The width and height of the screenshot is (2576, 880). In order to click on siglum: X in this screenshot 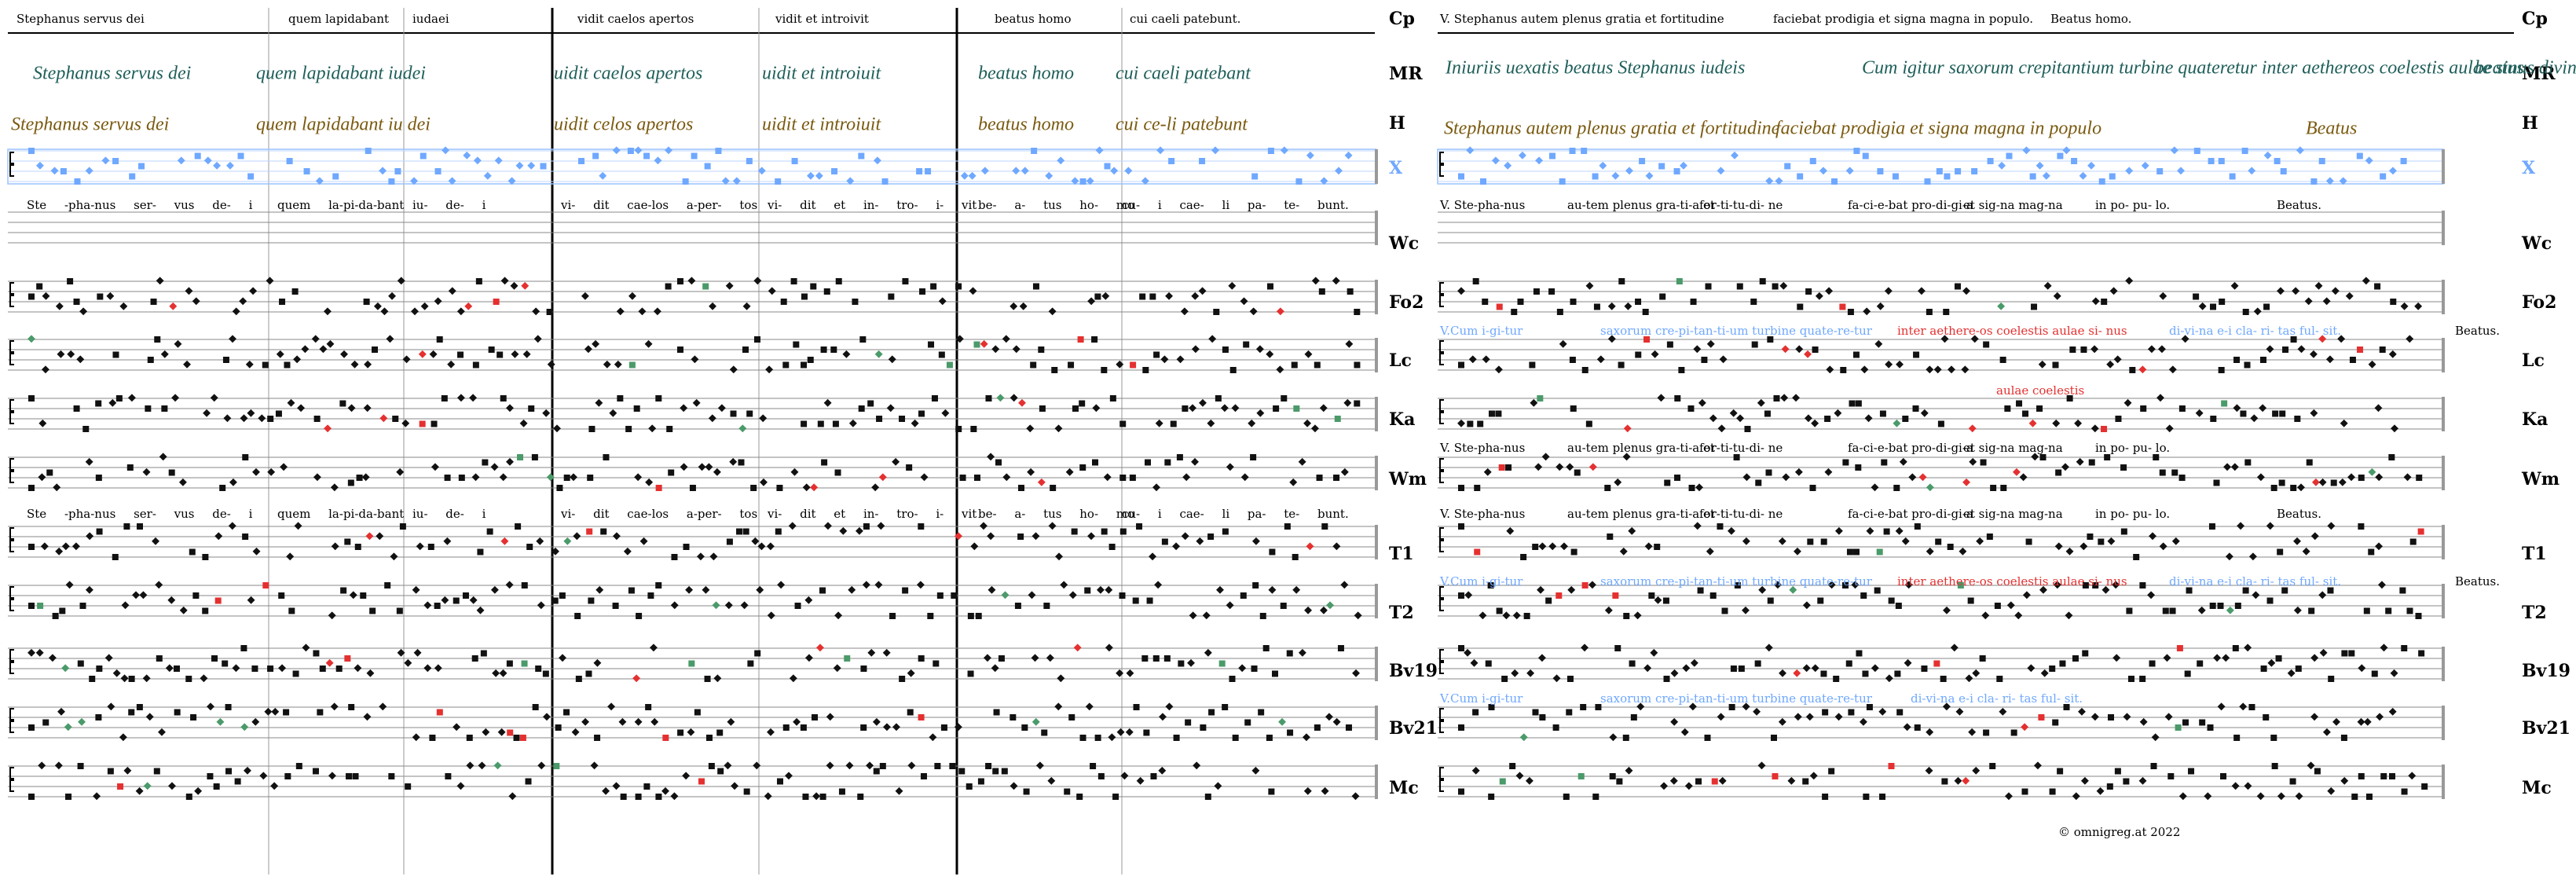, I will do `click(1396, 168)`.